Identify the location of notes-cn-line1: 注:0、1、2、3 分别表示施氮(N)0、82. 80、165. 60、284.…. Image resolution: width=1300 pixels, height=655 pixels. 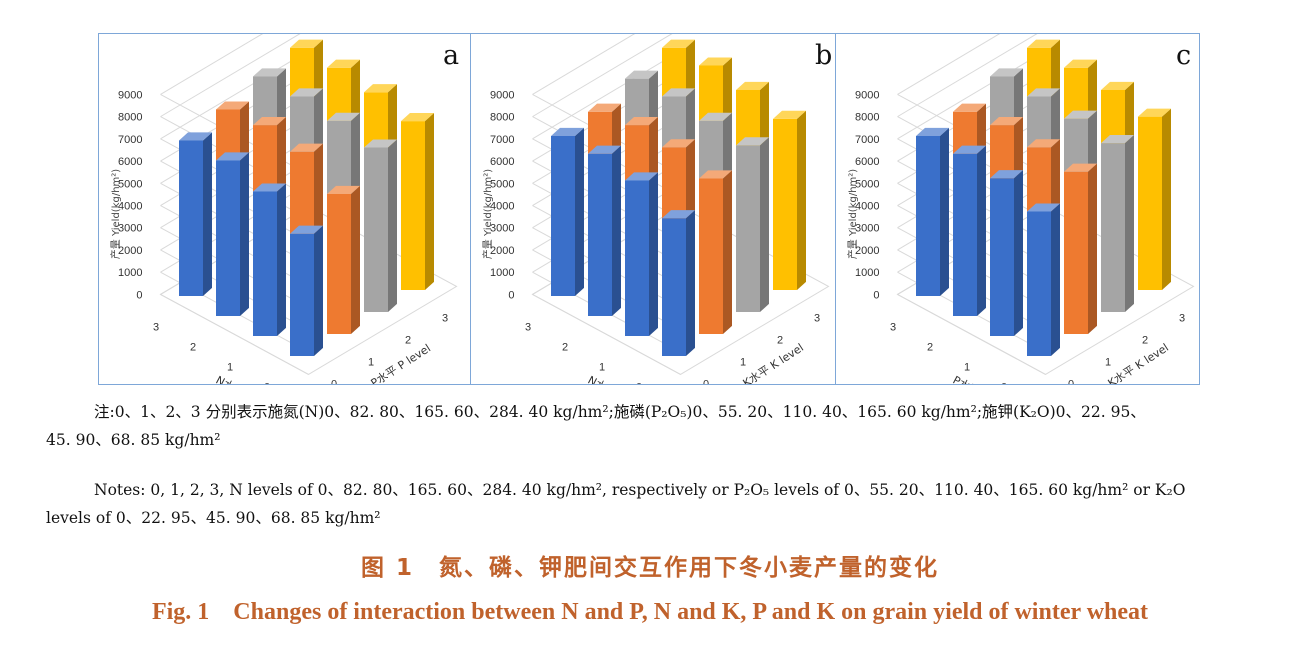
(620, 412).